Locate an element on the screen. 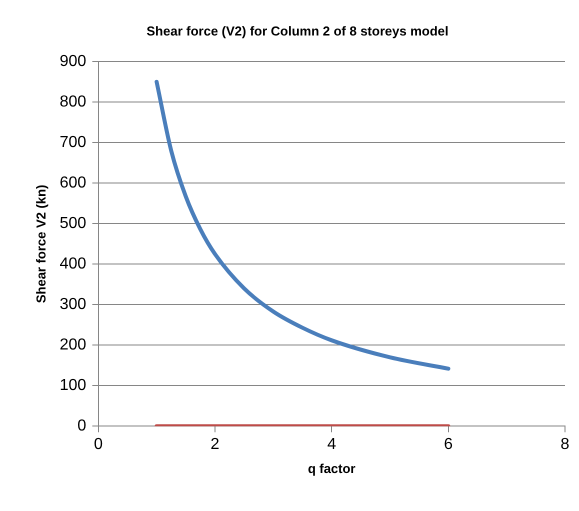 This screenshot has height=511, width=579. x-tick-label: 6 is located at coordinates (448, 445).